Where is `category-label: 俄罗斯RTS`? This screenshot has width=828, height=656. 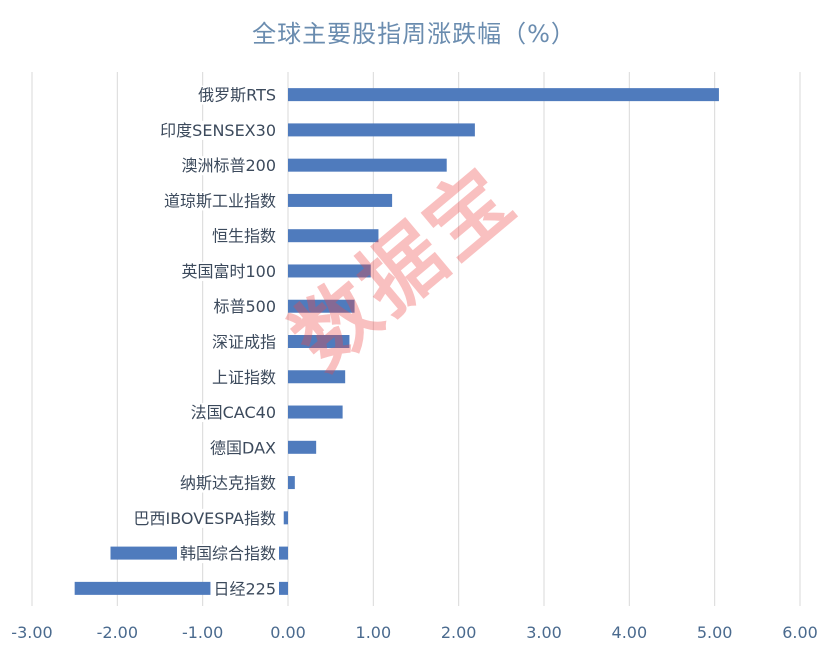
category-label: 俄罗斯RTS is located at coordinates (237, 95).